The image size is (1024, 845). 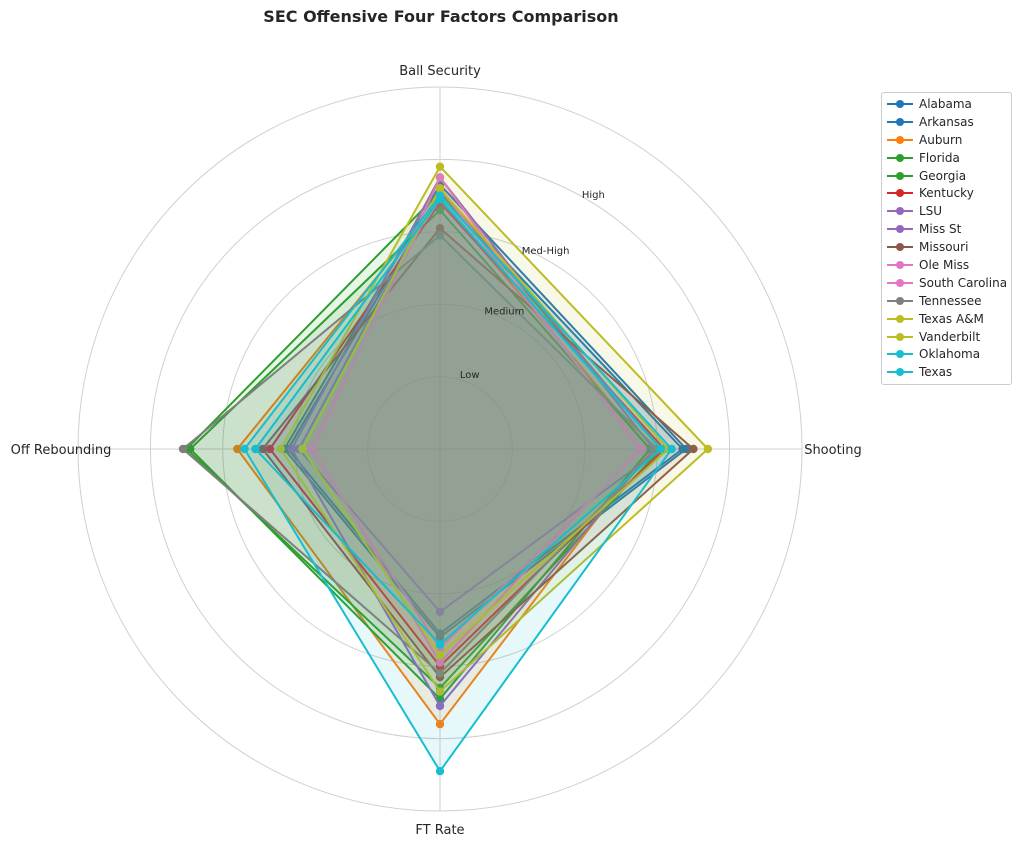 I want to click on legend-item: Vanderbilt, so click(x=946, y=337).